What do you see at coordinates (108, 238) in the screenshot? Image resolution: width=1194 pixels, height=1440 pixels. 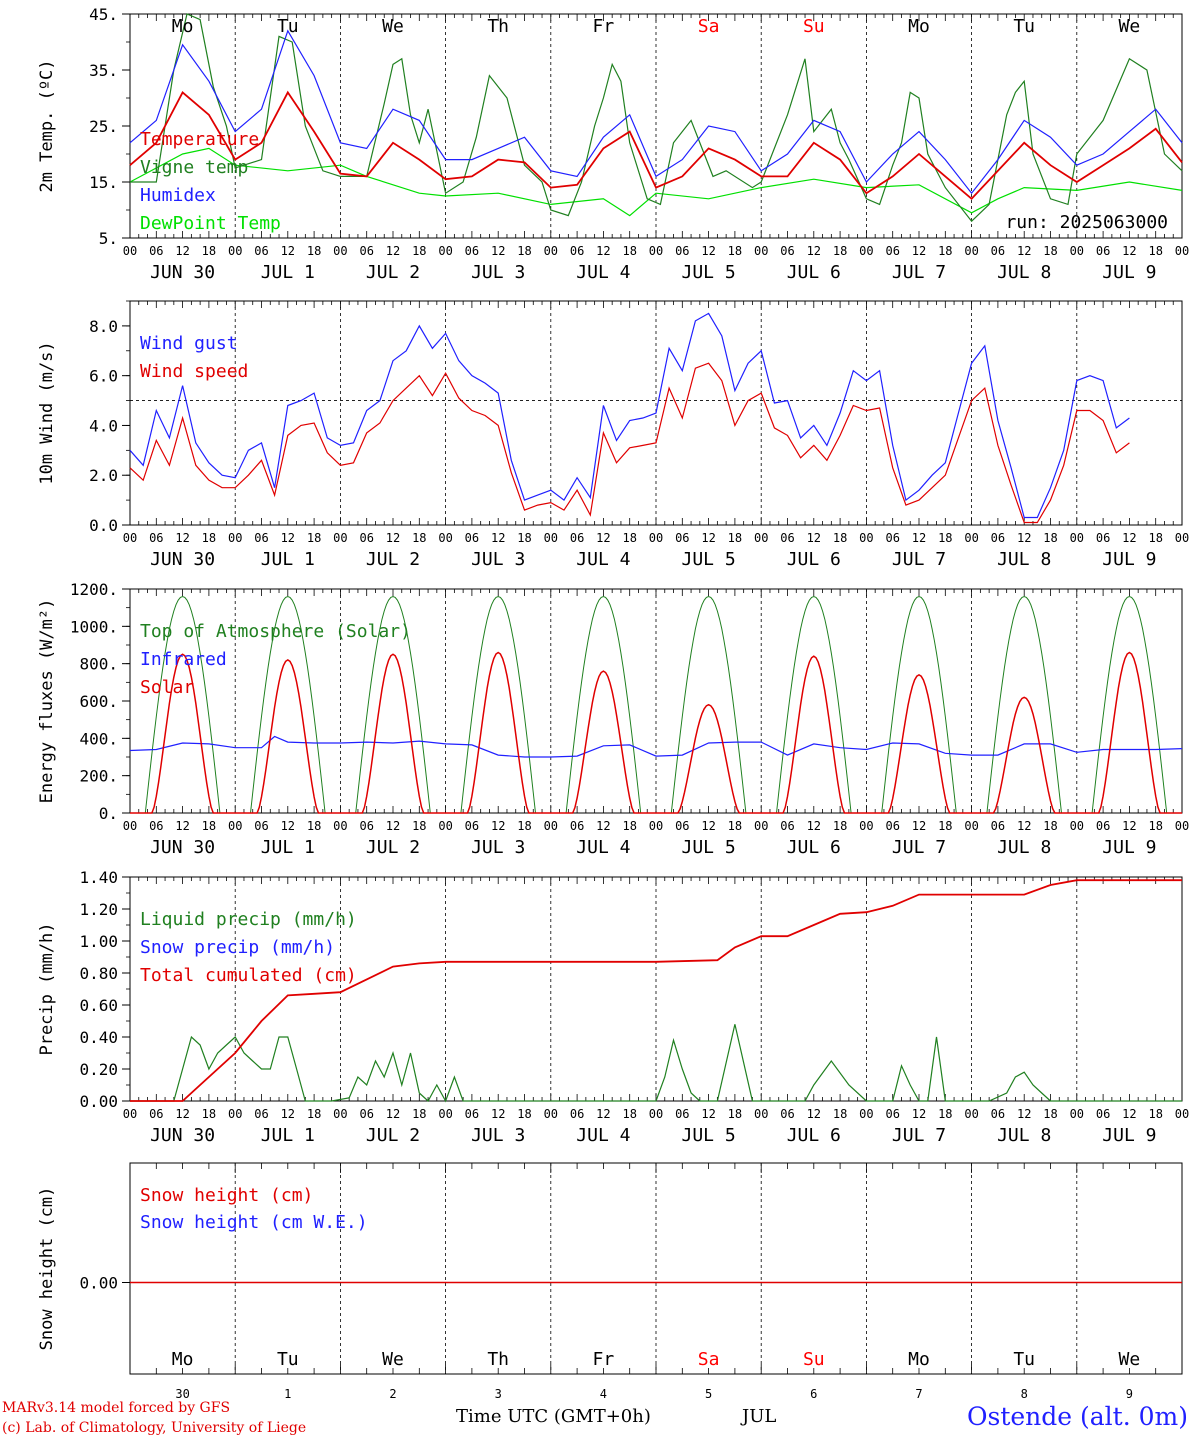 I see `temperature-y-tick-label: 5.` at bounding box center [108, 238].